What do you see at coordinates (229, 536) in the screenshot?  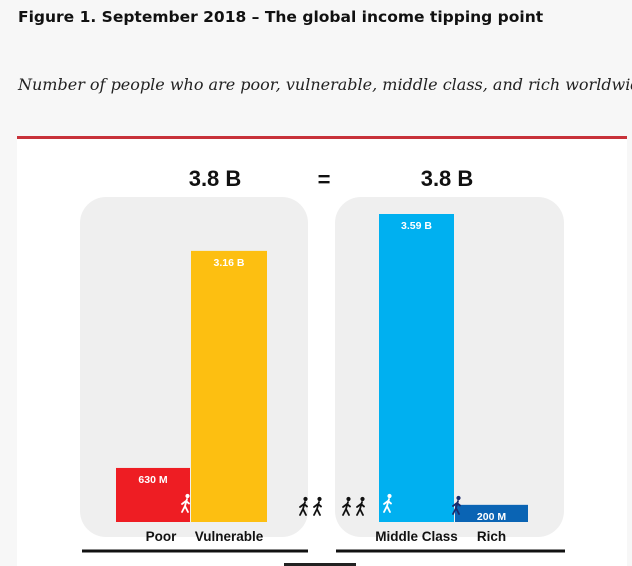 I see `category-label: Vulnerable` at bounding box center [229, 536].